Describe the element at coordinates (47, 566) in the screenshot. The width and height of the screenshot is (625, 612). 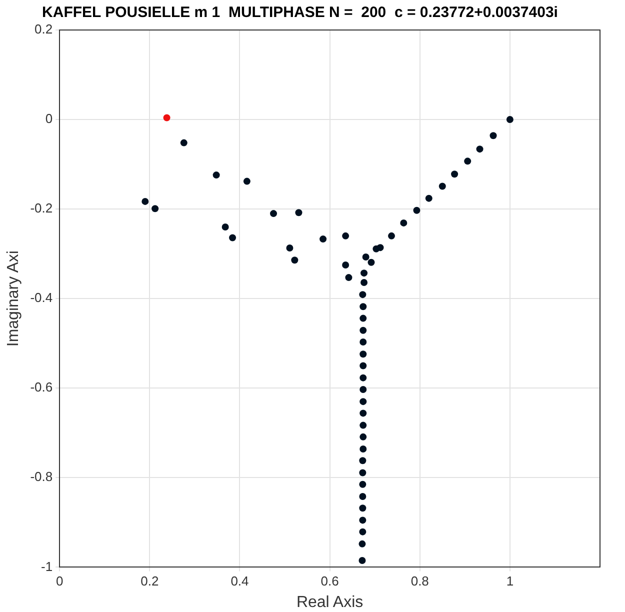
I see `y-tick-label: -1` at that location.